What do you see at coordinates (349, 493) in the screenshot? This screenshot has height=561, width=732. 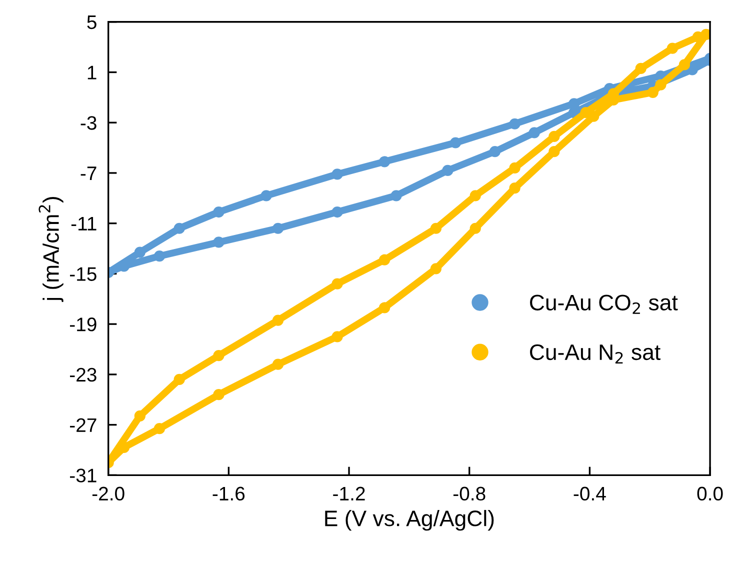 I see `x-tick-label: -1.2` at bounding box center [349, 493].